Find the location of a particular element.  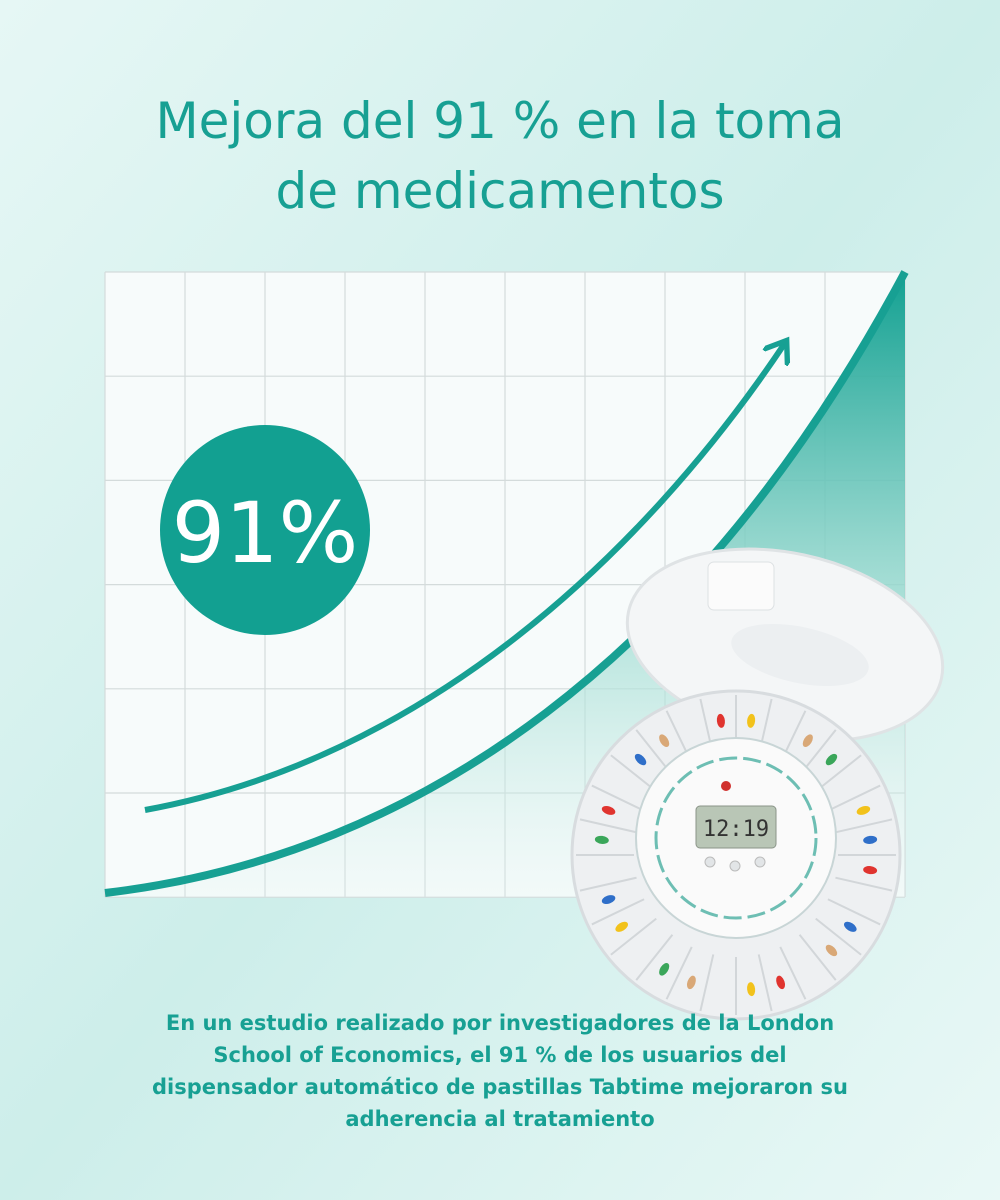

title-line: de medicamentos is located at coordinates (499, 191).